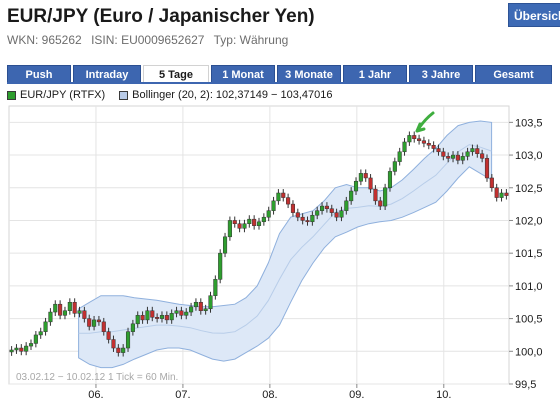 The width and height of the screenshot is (560, 401). What do you see at coordinates (161, 16) in the screenshot?
I see `page-title: EUR/JPY (Euro / Japanischer Yen)` at bounding box center [161, 16].